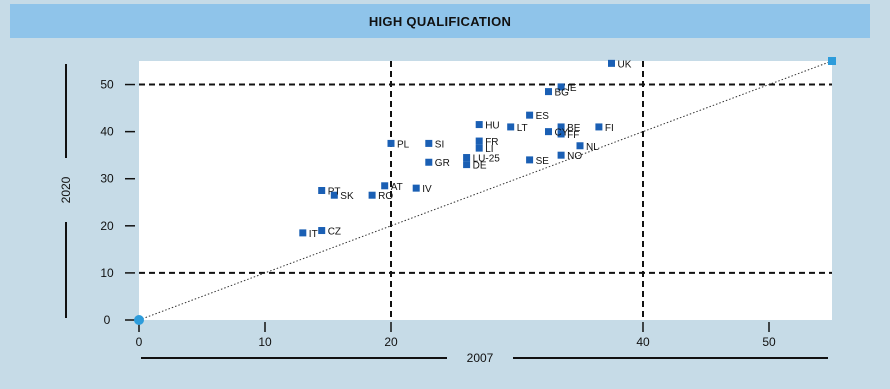 This screenshot has height=389, width=890. I want to click on point-label-hu: HU, so click(492, 126).